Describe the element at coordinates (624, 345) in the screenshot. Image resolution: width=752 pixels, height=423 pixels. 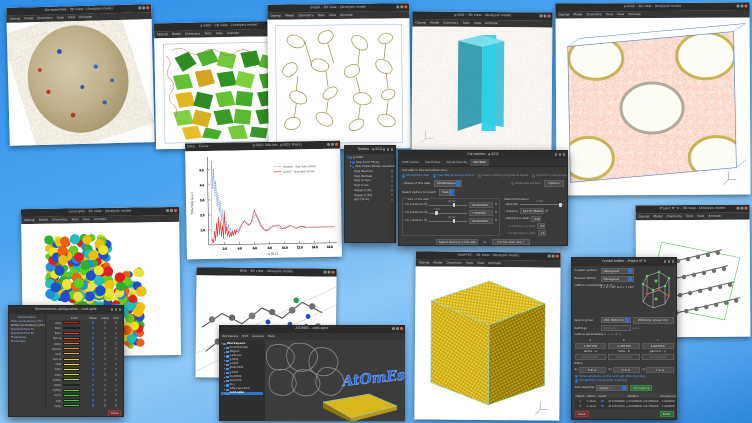
I see `lattice-b-value: 2.487700` at that location.